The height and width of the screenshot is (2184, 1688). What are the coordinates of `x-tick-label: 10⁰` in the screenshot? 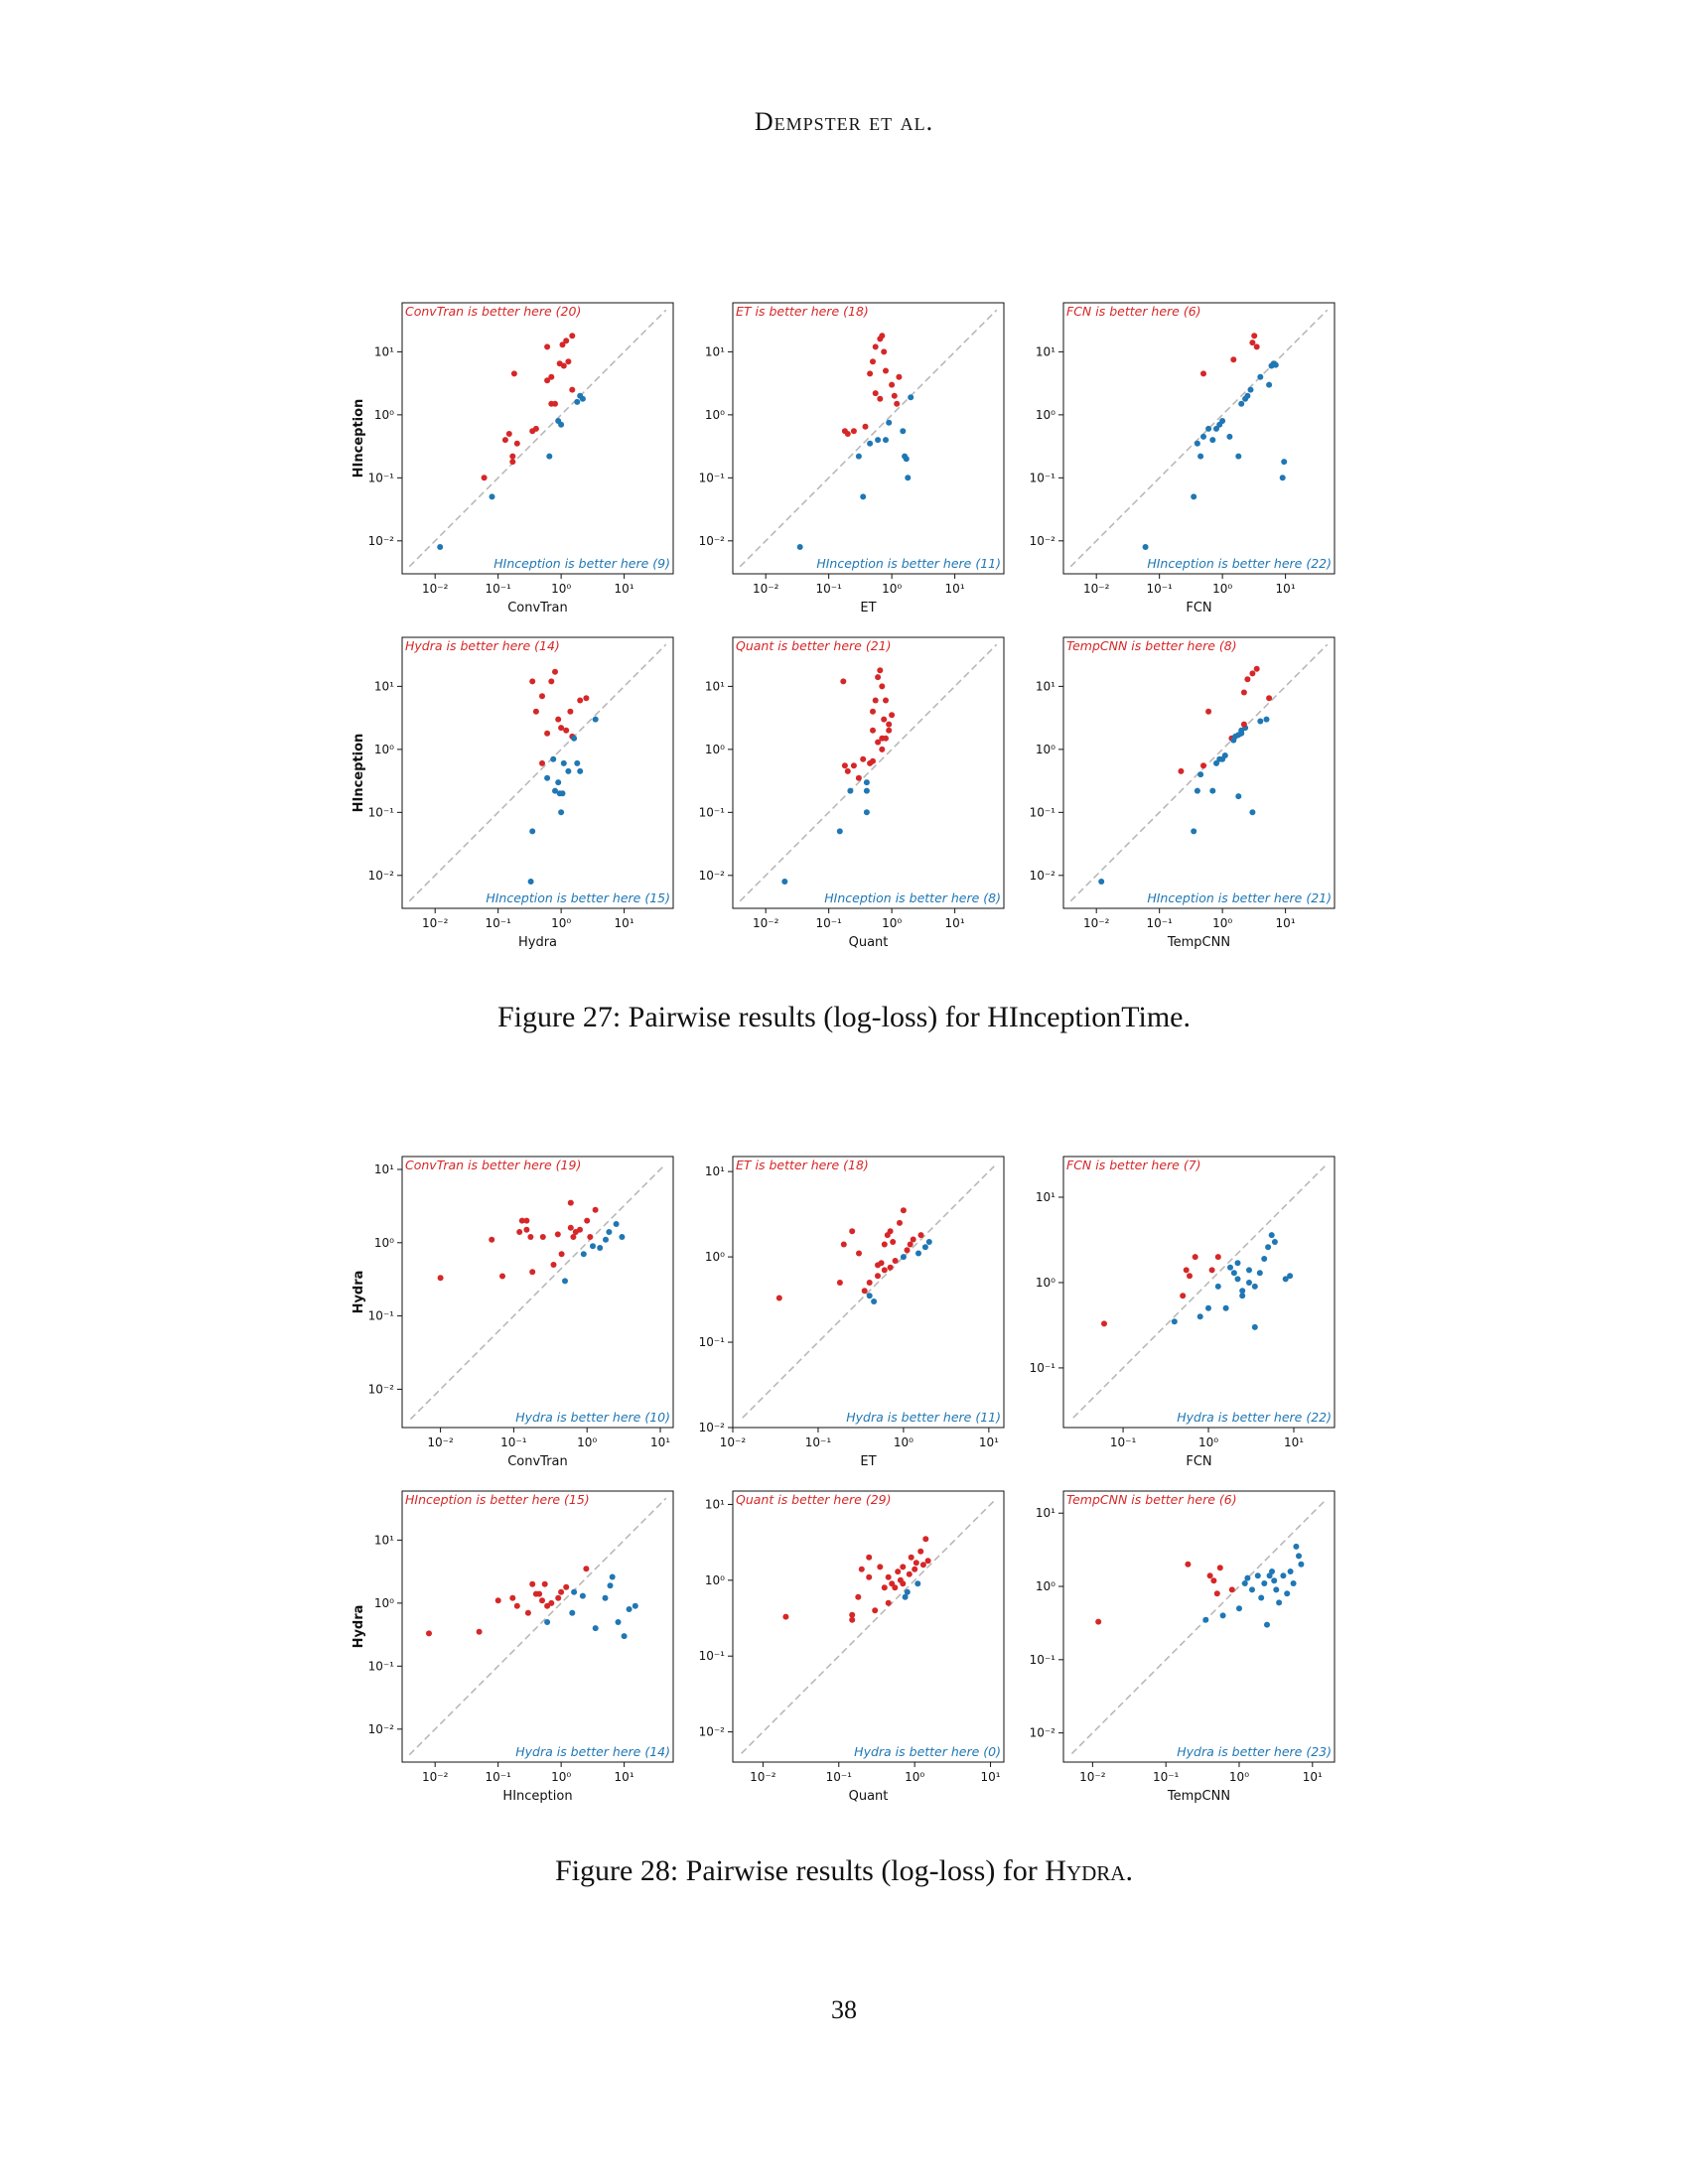 It's located at (587, 1442).